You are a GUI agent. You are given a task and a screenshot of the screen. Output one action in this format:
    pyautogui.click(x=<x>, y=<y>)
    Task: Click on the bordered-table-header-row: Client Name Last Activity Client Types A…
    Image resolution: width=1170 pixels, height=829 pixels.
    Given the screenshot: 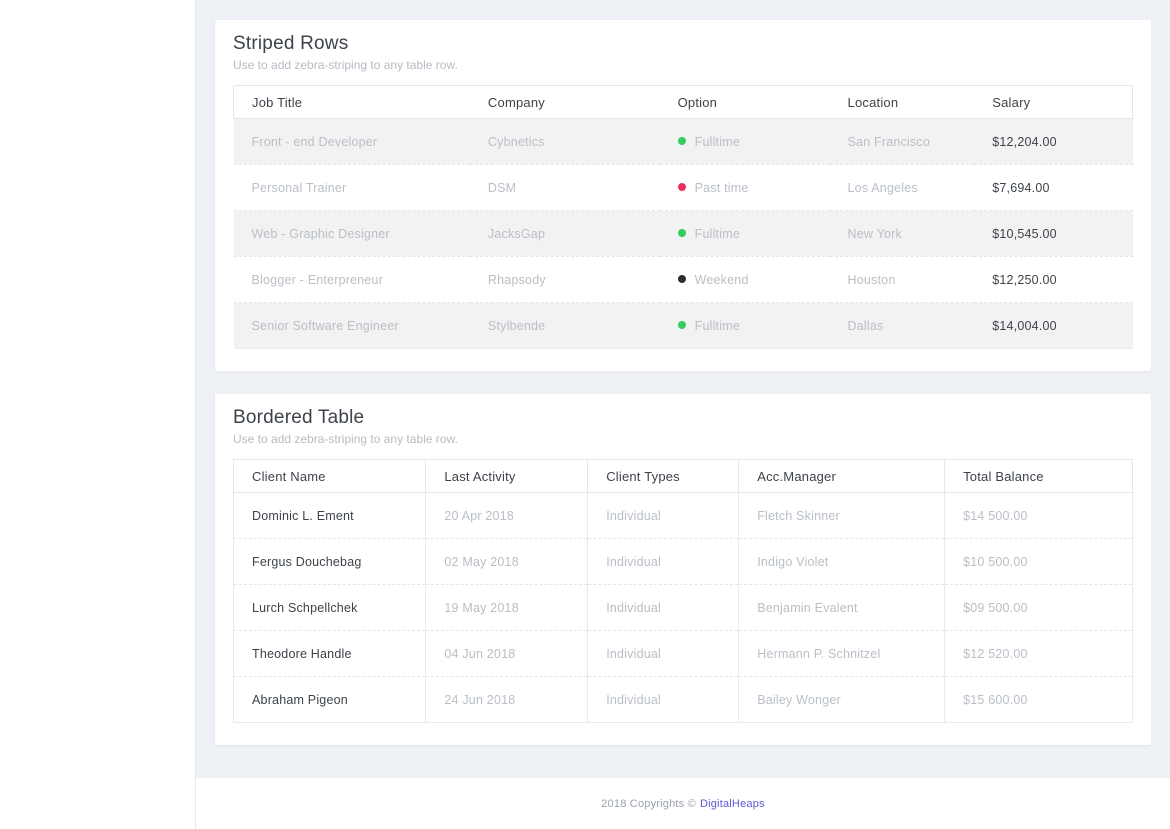 What is the action you would take?
    pyautogui.click(x=682, y=476)
    